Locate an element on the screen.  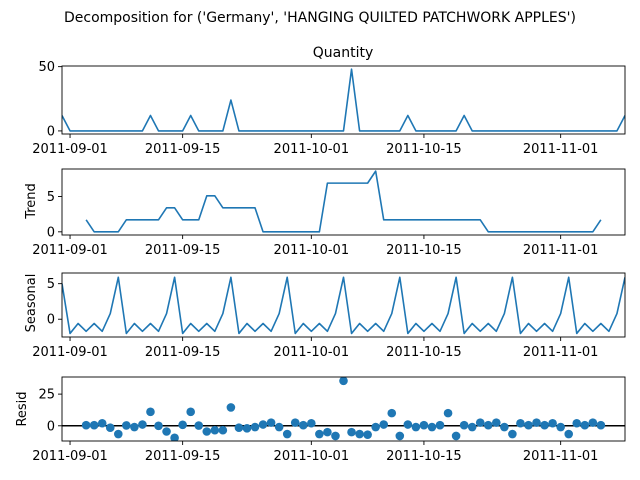
y-tick-label: 50 is located at coordinates (46, 67).